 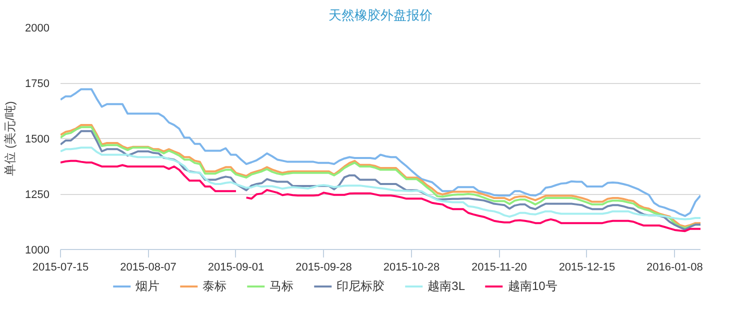 I want to click on chart-title: 天然橡胶外盘报价, so click(x=380, y=15).